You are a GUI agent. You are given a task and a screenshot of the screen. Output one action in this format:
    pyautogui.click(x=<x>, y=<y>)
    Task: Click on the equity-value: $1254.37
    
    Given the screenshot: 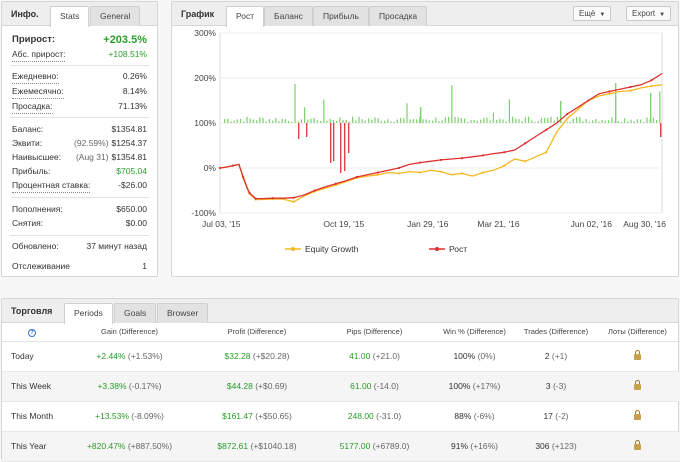 What is the action you would take?
    pyautogui.click(x=129, y=143)
    